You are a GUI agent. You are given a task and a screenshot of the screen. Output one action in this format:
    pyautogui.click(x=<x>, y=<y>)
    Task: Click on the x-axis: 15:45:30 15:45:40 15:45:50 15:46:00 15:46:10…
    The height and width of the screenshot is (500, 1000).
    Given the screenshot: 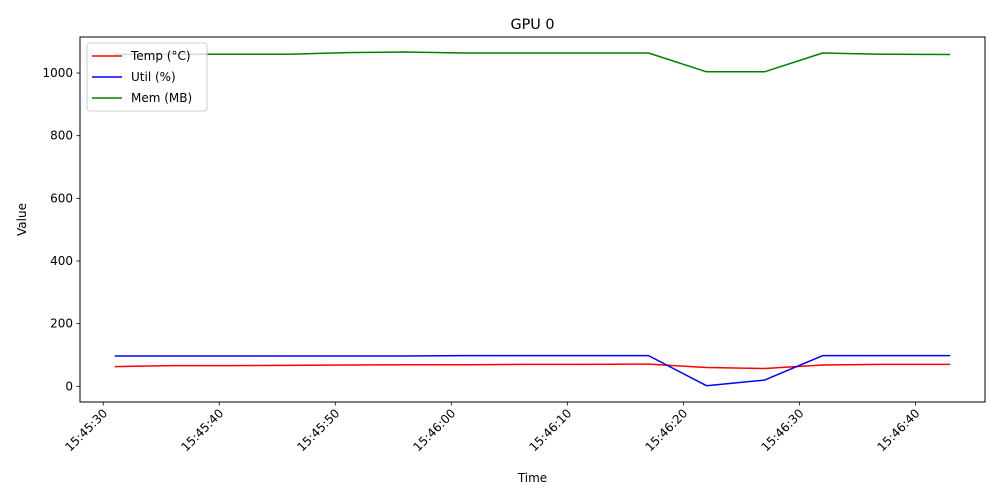 What is the action you would take?
    pyautogui.click(x=492, y=428)
    